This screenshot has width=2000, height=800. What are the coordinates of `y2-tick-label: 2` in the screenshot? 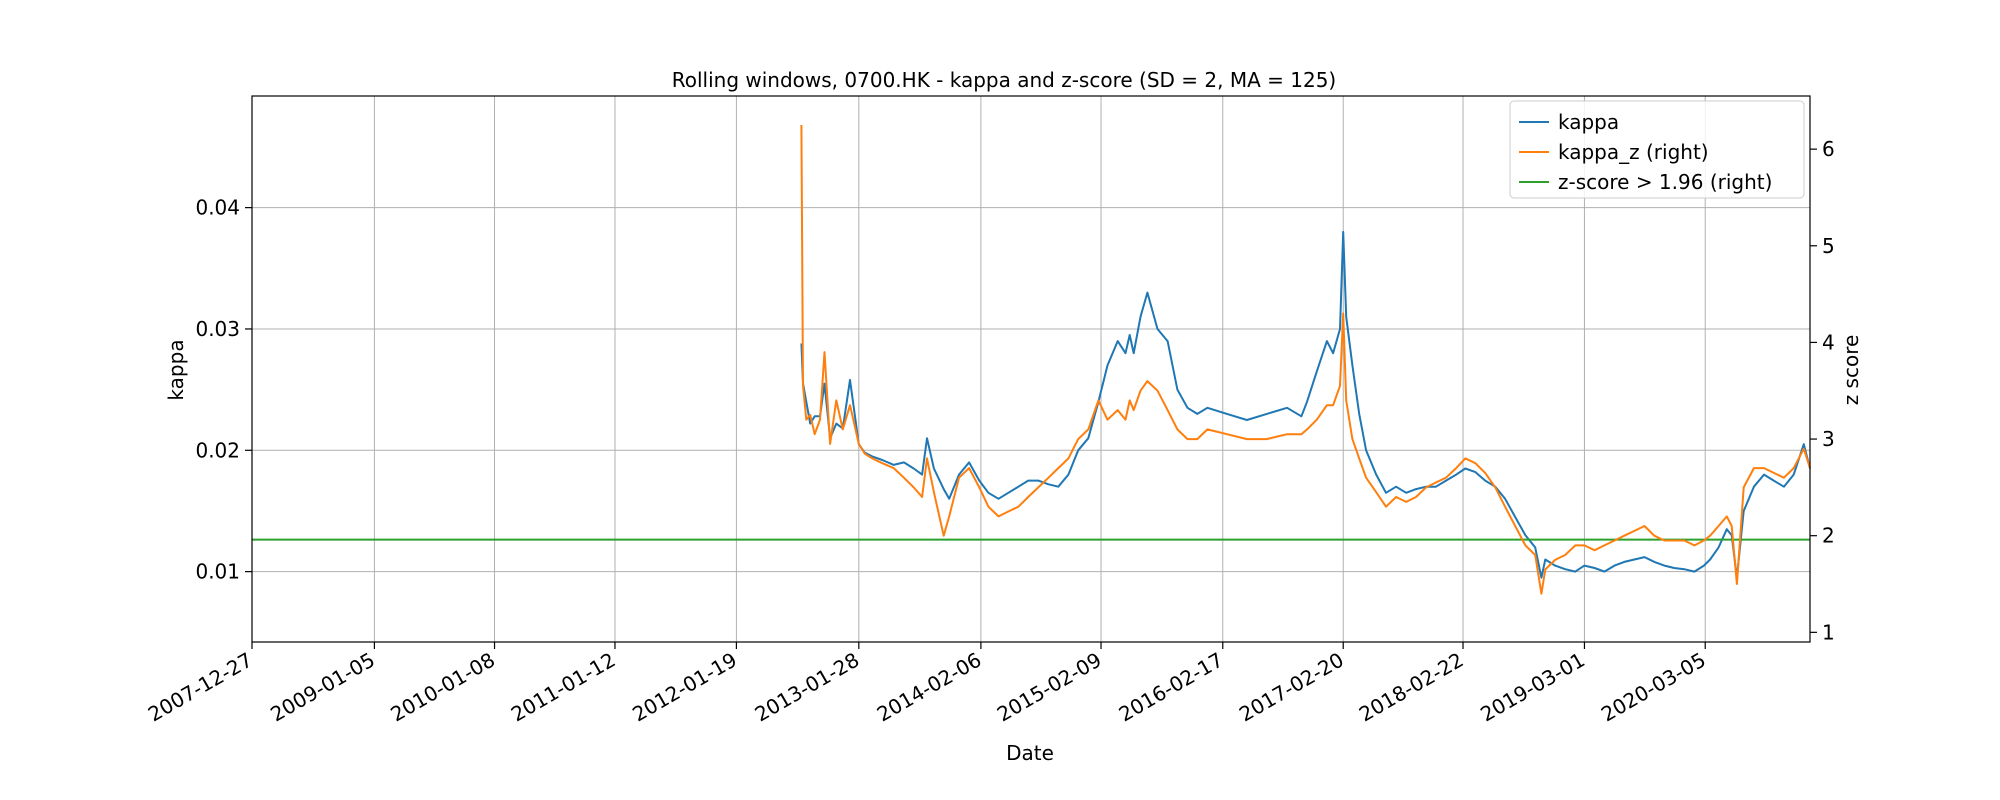 It's located at (1828, 536).